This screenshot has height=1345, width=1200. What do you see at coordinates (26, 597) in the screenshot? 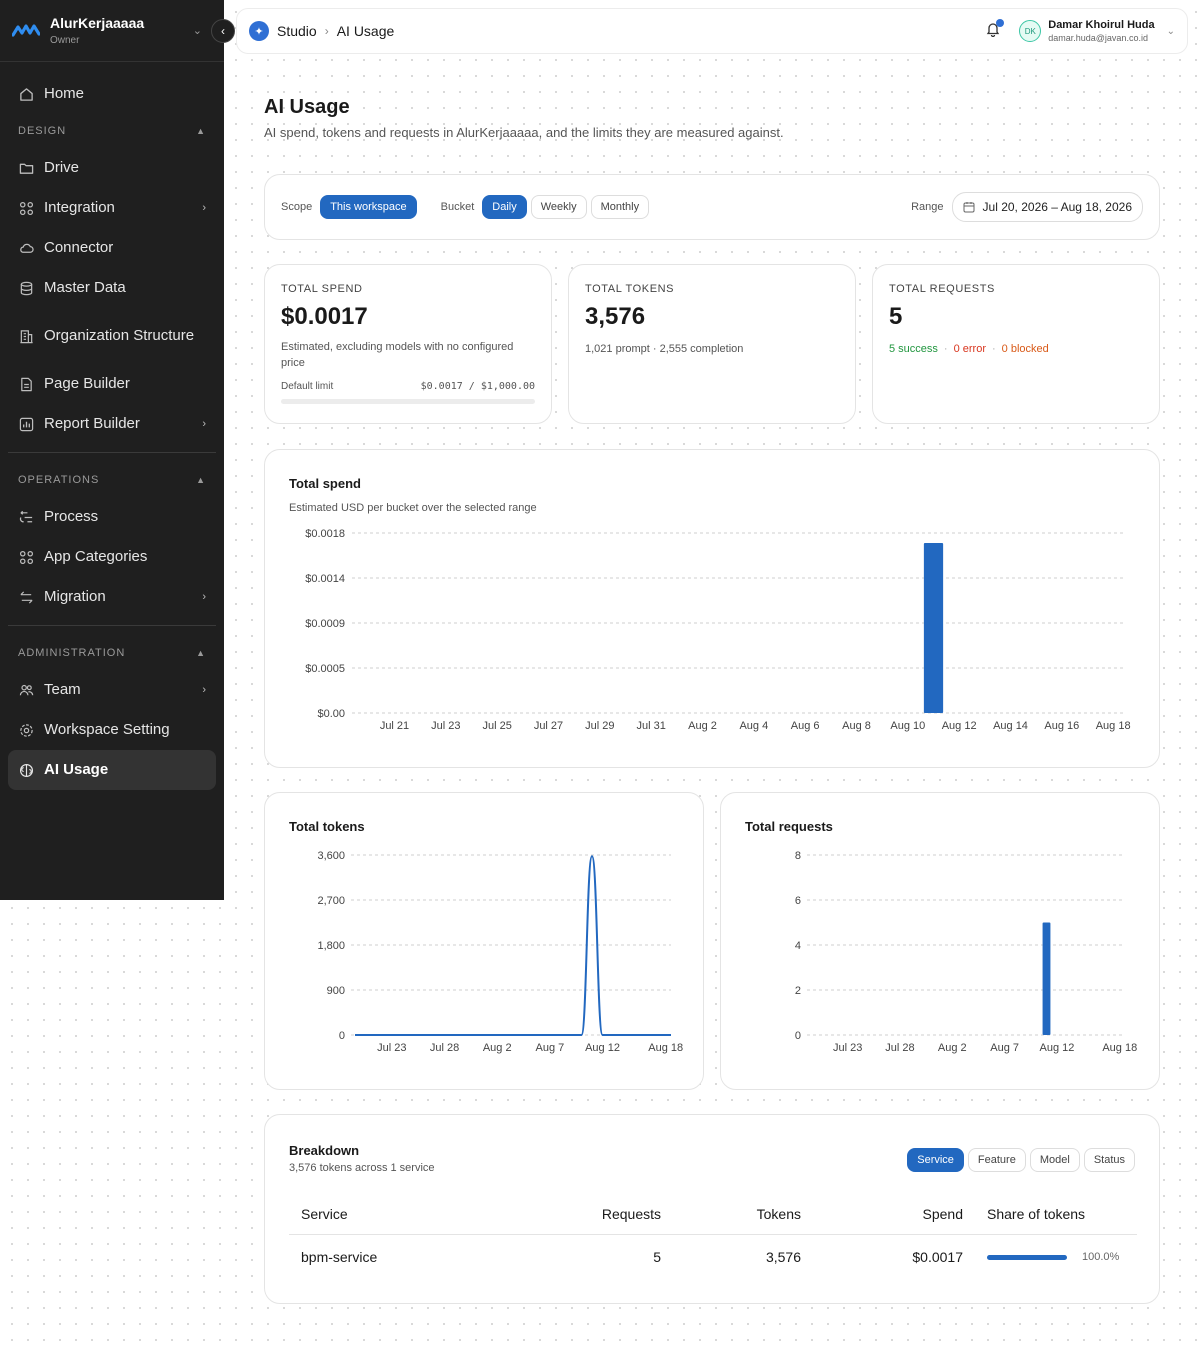
I see `swap-arrows-icon` at bounding box center [26, 597].